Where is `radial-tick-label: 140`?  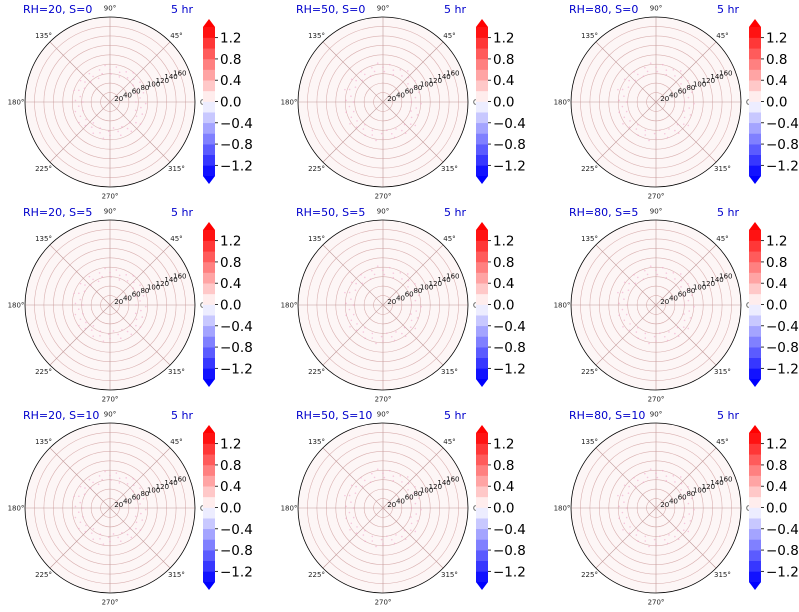
radial-tick-label: 140 is located at coordinates (170, 77).